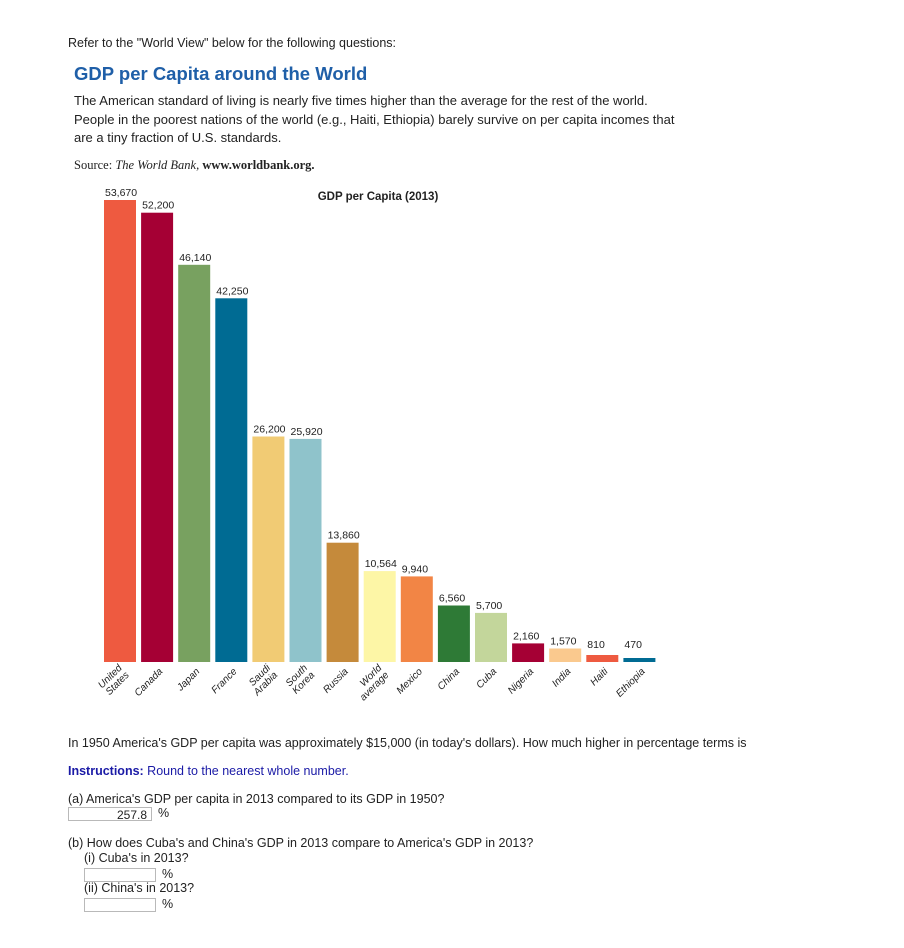 The height and width of the screenshot is (948, 904). What do you see at coordinates (307, 432) in the screenshot?
I see `value-label-south-korea: 25,920` at bounding box center [307, 432].